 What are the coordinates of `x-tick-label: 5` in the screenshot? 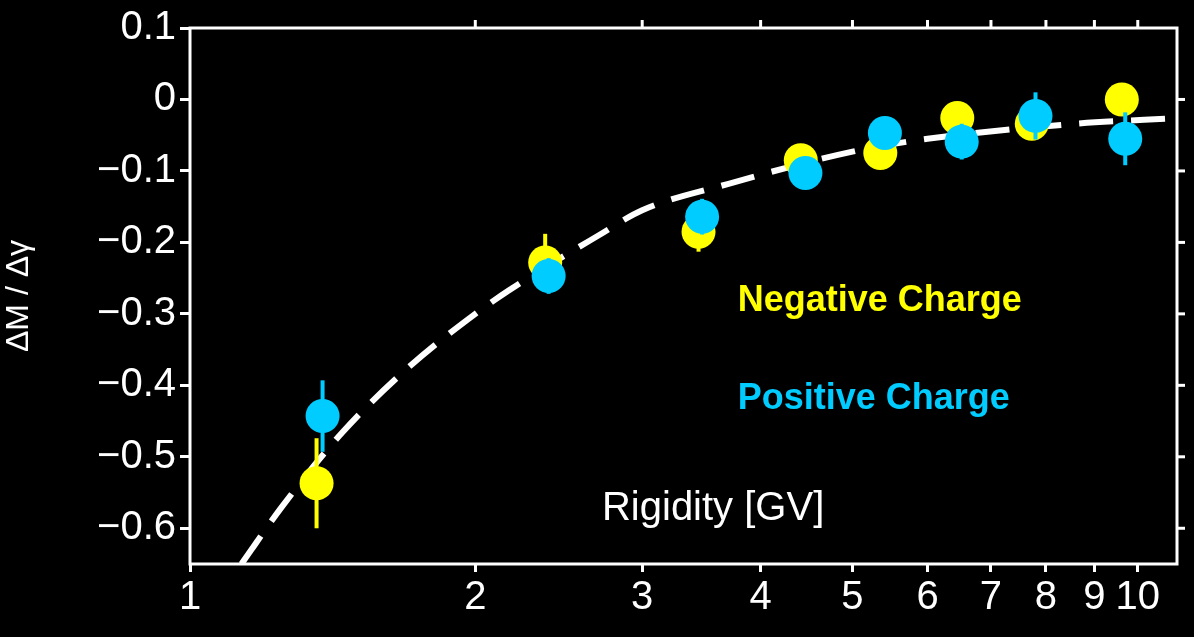 It's located at (852, 595).